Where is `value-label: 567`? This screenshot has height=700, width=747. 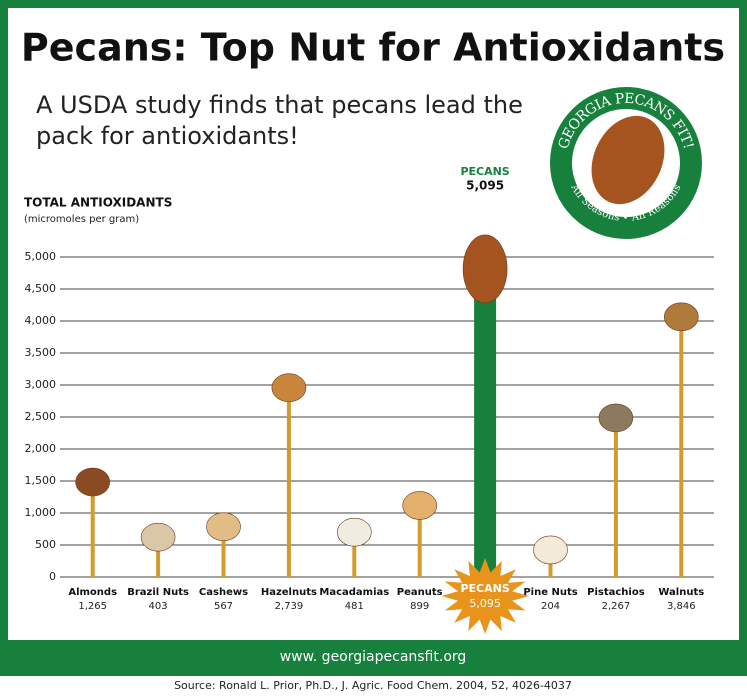 value-label: 567 is located at coordinates (223, 606).